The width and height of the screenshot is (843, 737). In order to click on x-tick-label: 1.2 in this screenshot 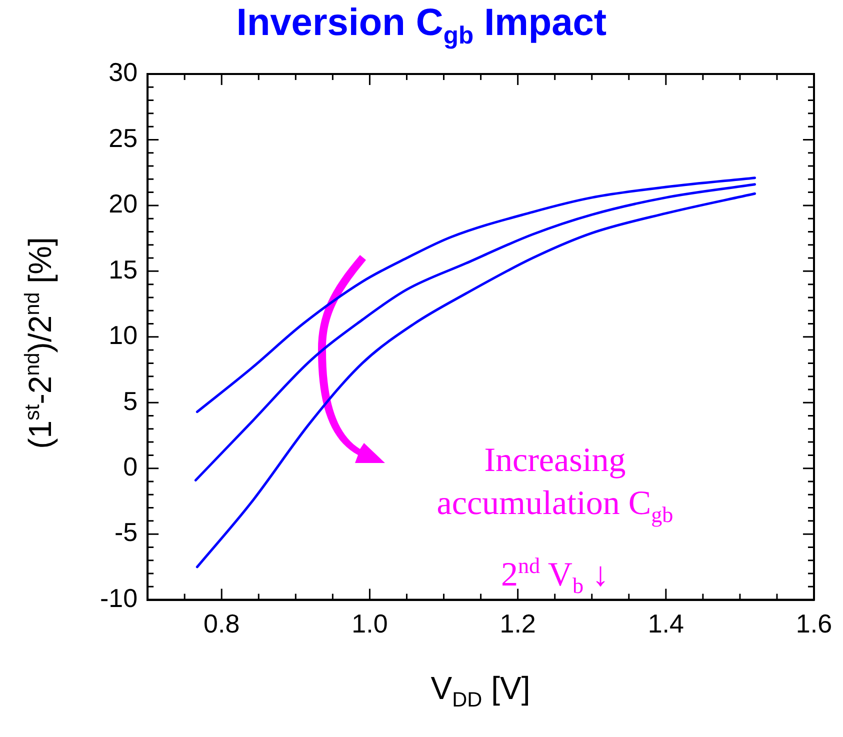, I will do `click(518, 623)`.